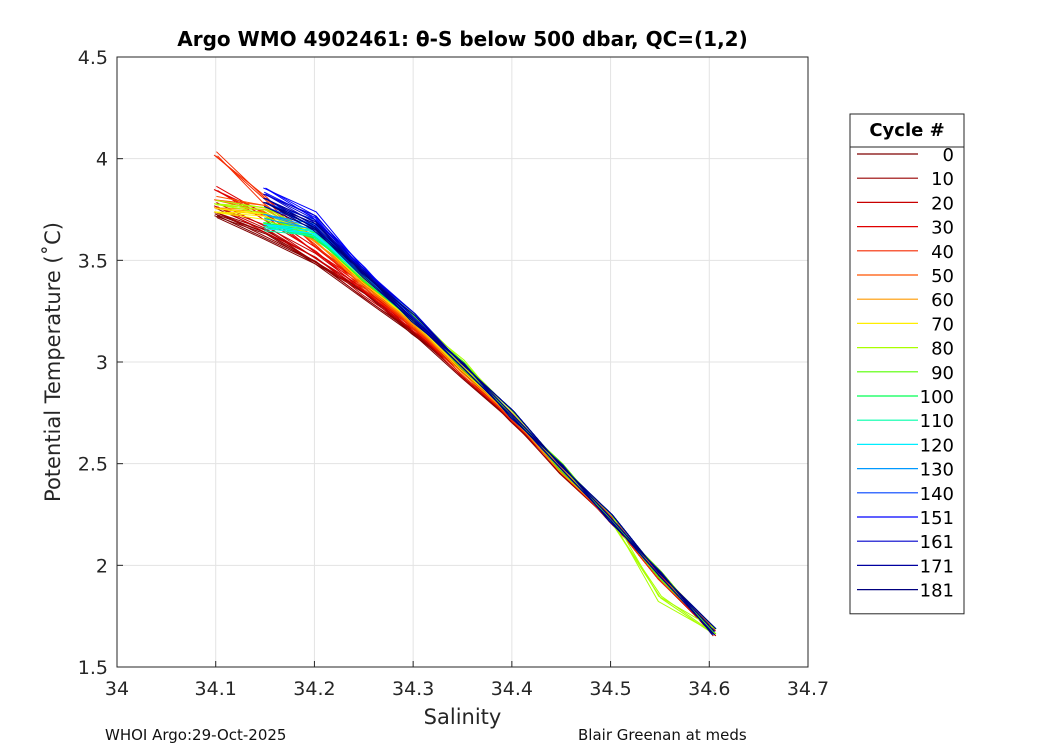 The width and height of the screenshot is (1050, 750). Describe the element at coordinates (937, 591) in the screenshot. I see `legend-entry: 181` at that location.